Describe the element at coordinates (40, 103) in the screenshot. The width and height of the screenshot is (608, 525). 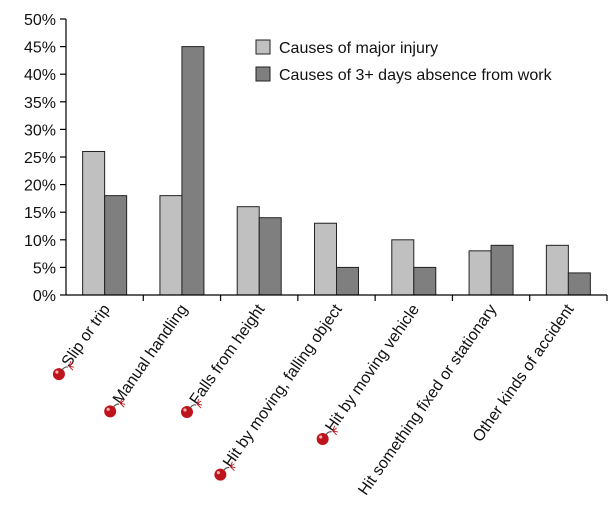
I see `y-tick-label: 35%` at that location.